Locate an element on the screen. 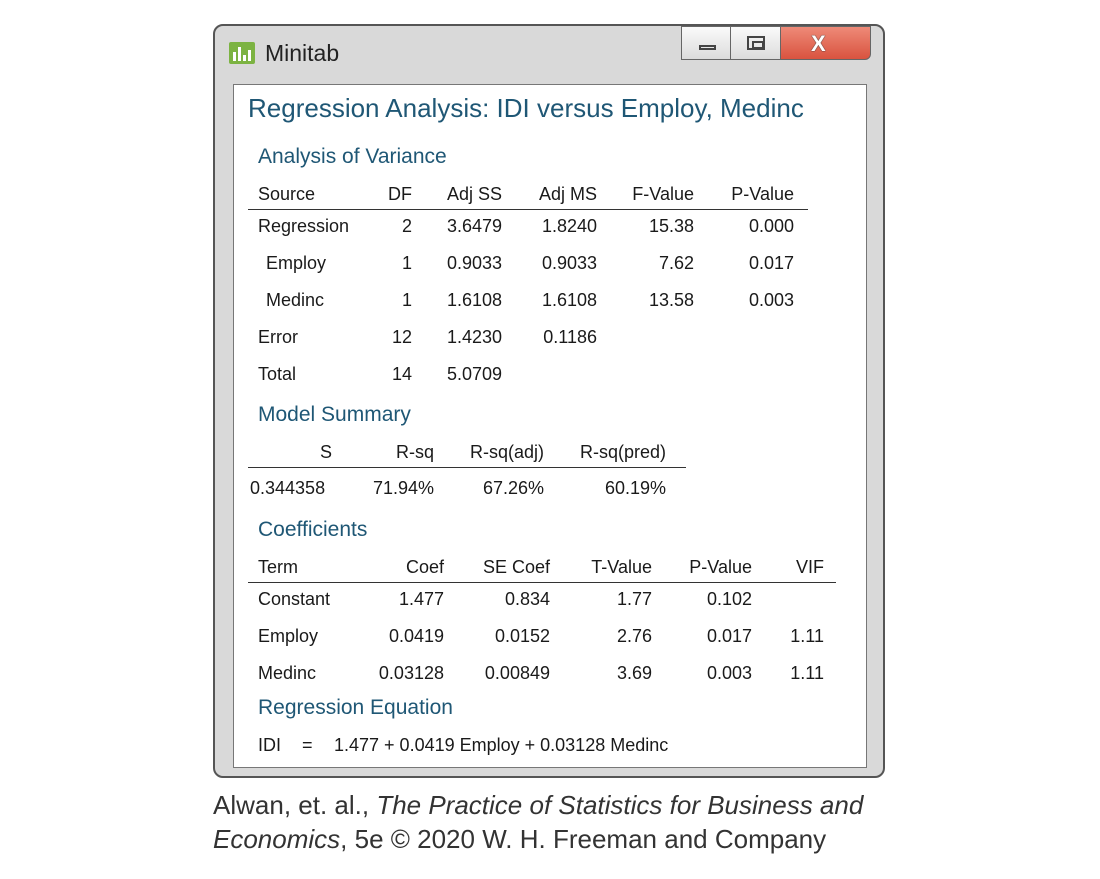 This screenshot has width=1100, height=879. anova-df: 12 is located at coordinates (401, 337).